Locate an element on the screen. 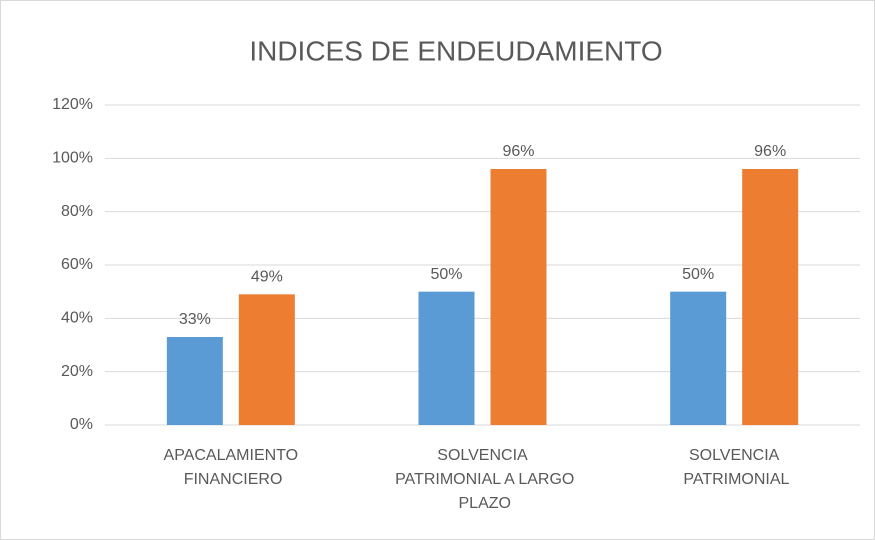 Image resolution: width=875 pixels, height=540 pixels. data-label: 49% is located at coordinates (267, 277).